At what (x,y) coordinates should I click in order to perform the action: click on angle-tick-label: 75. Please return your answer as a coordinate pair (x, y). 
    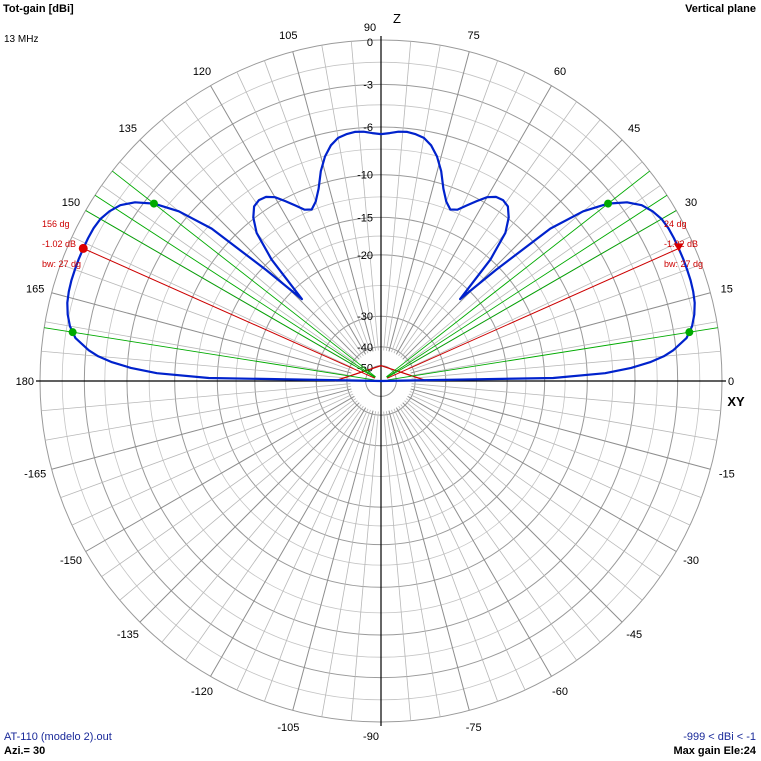
    Looking at the image, I should click on (474, 36).